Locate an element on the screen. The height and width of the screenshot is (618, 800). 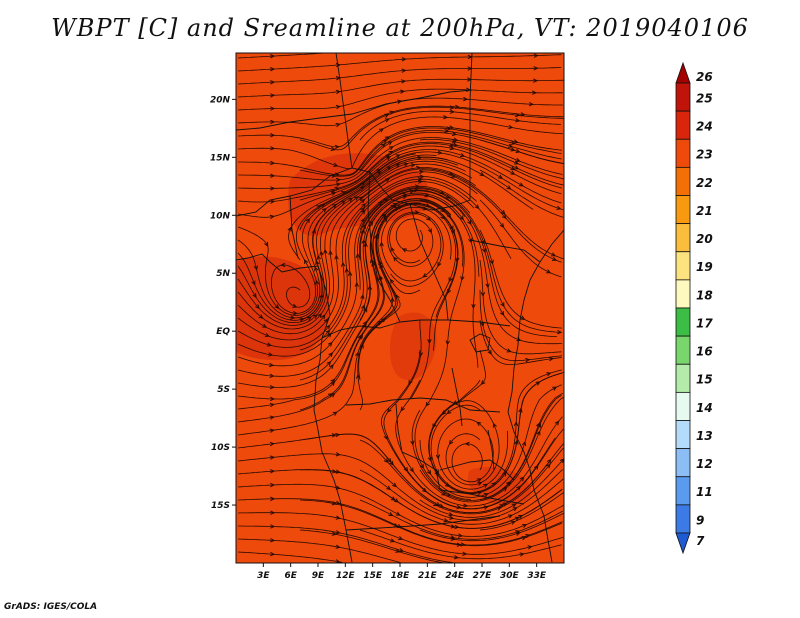
colorbar-label: 13 is located at coordinates (704, 436).